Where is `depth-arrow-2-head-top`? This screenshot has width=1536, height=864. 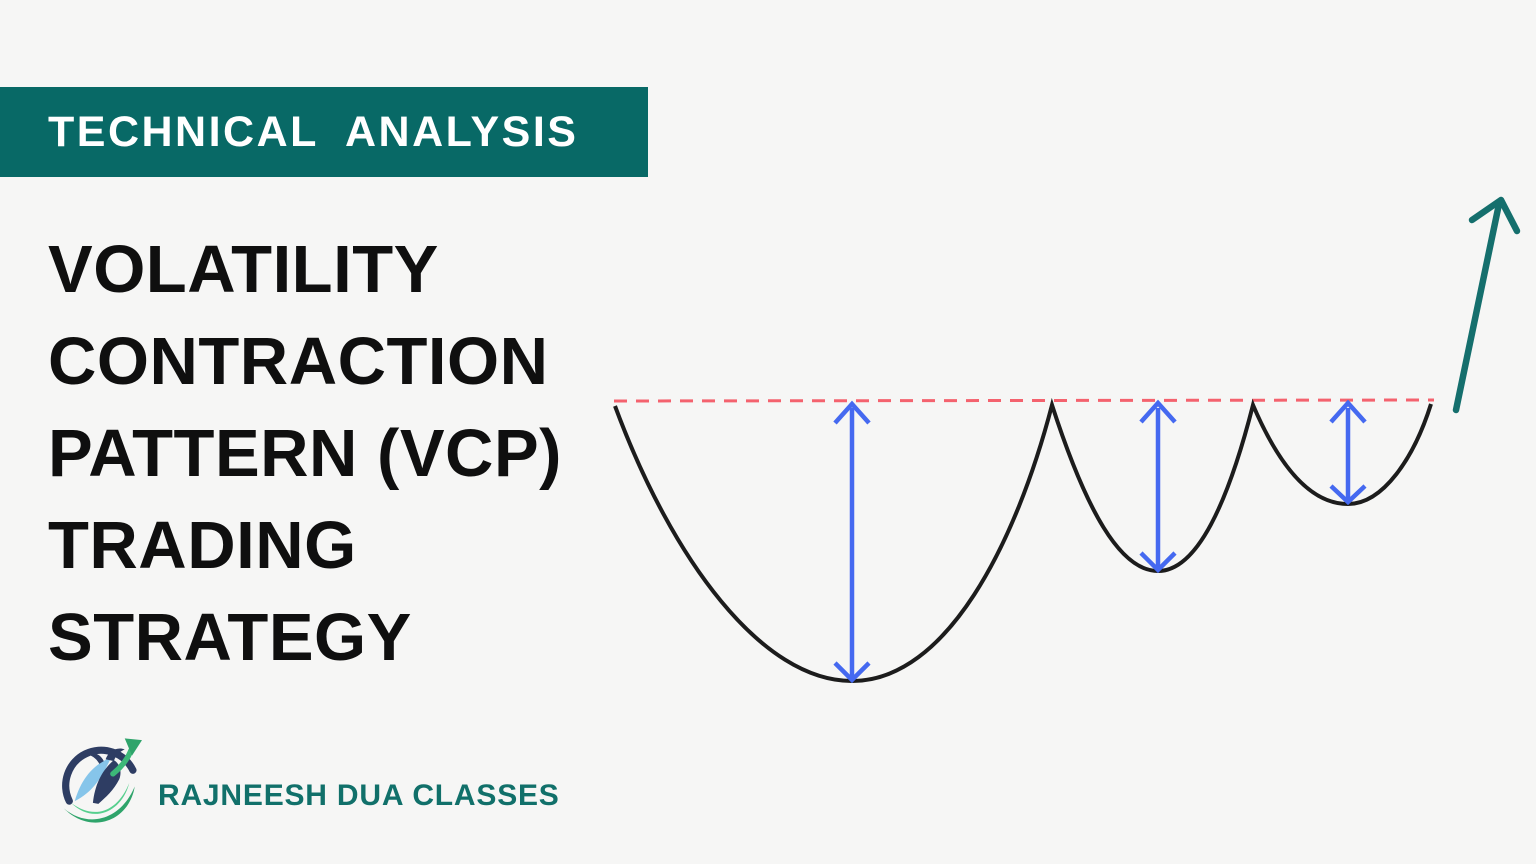 depth-arrow-2-head-top is located at coordinates (1158, 411).